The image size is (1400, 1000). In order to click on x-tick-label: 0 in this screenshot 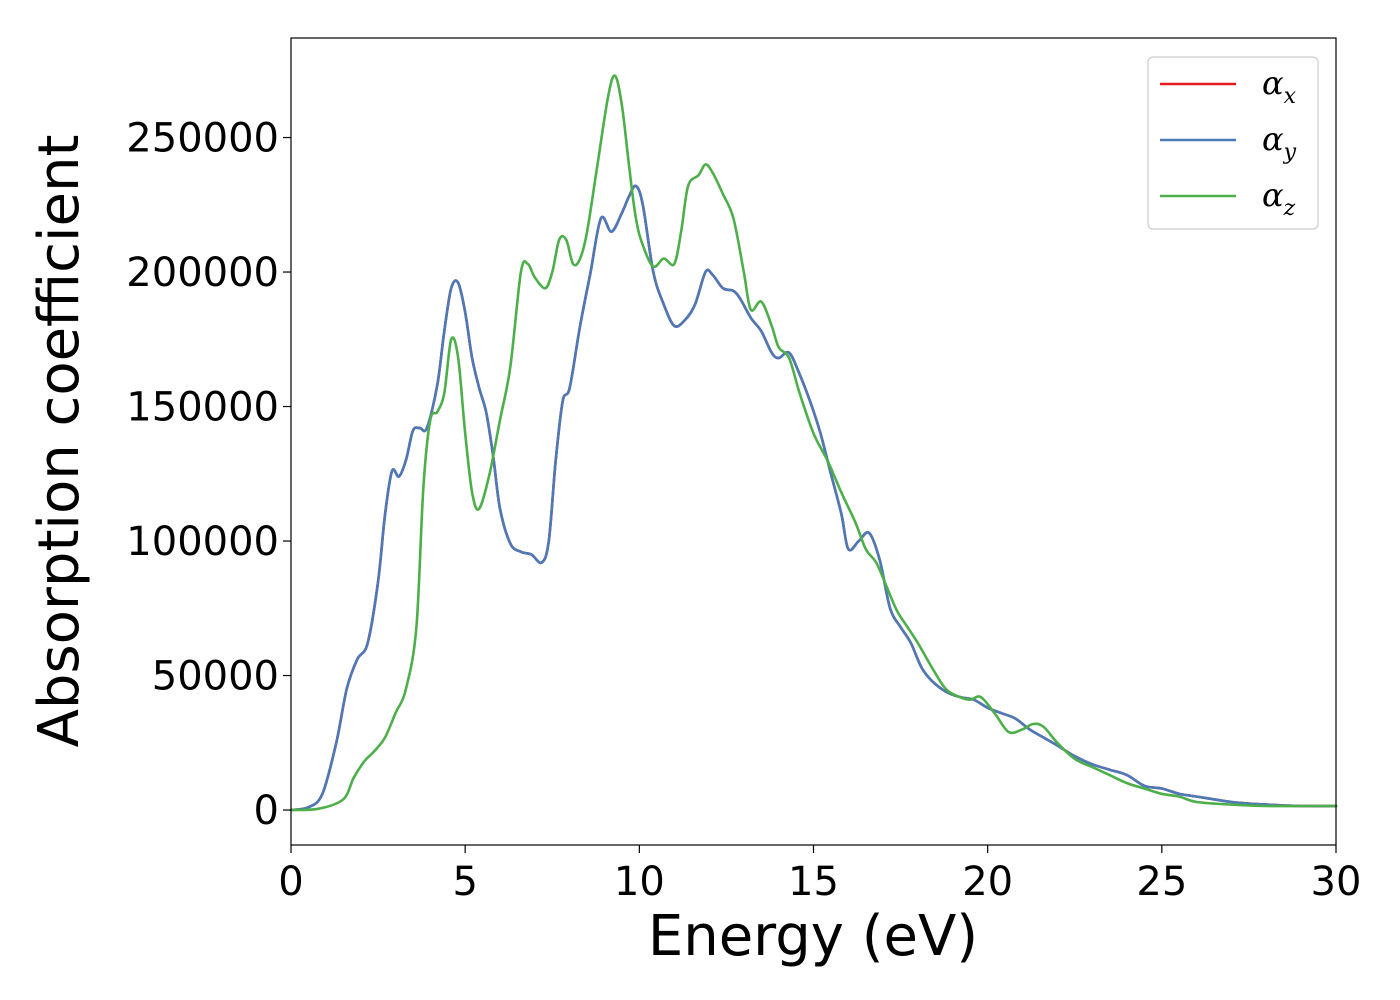, I will do `click(290, 882)`.